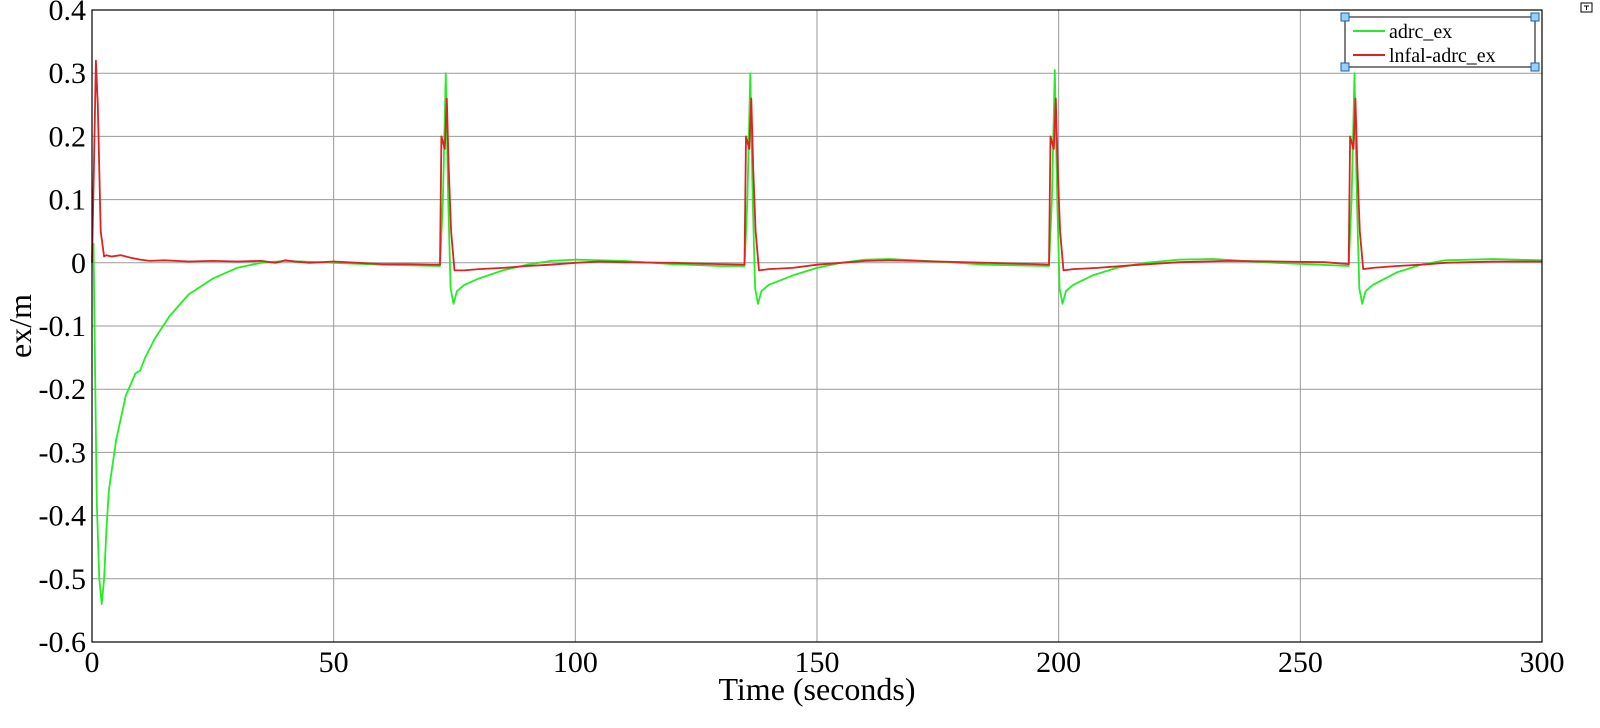  Describe the element at coordinates (816, 689) in the screenshot. I see `x-axis-label: Time (seconds)` at that location.